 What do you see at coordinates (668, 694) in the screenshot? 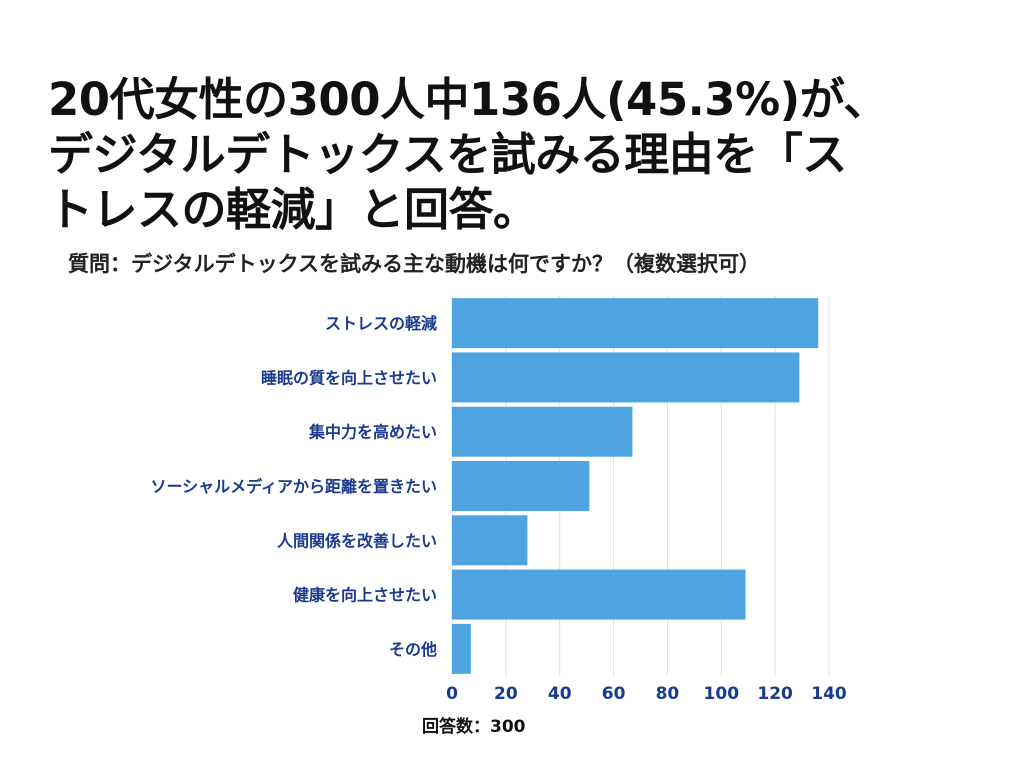
I see `x-tick-label-4: 80` at bounding box center [668, 694].